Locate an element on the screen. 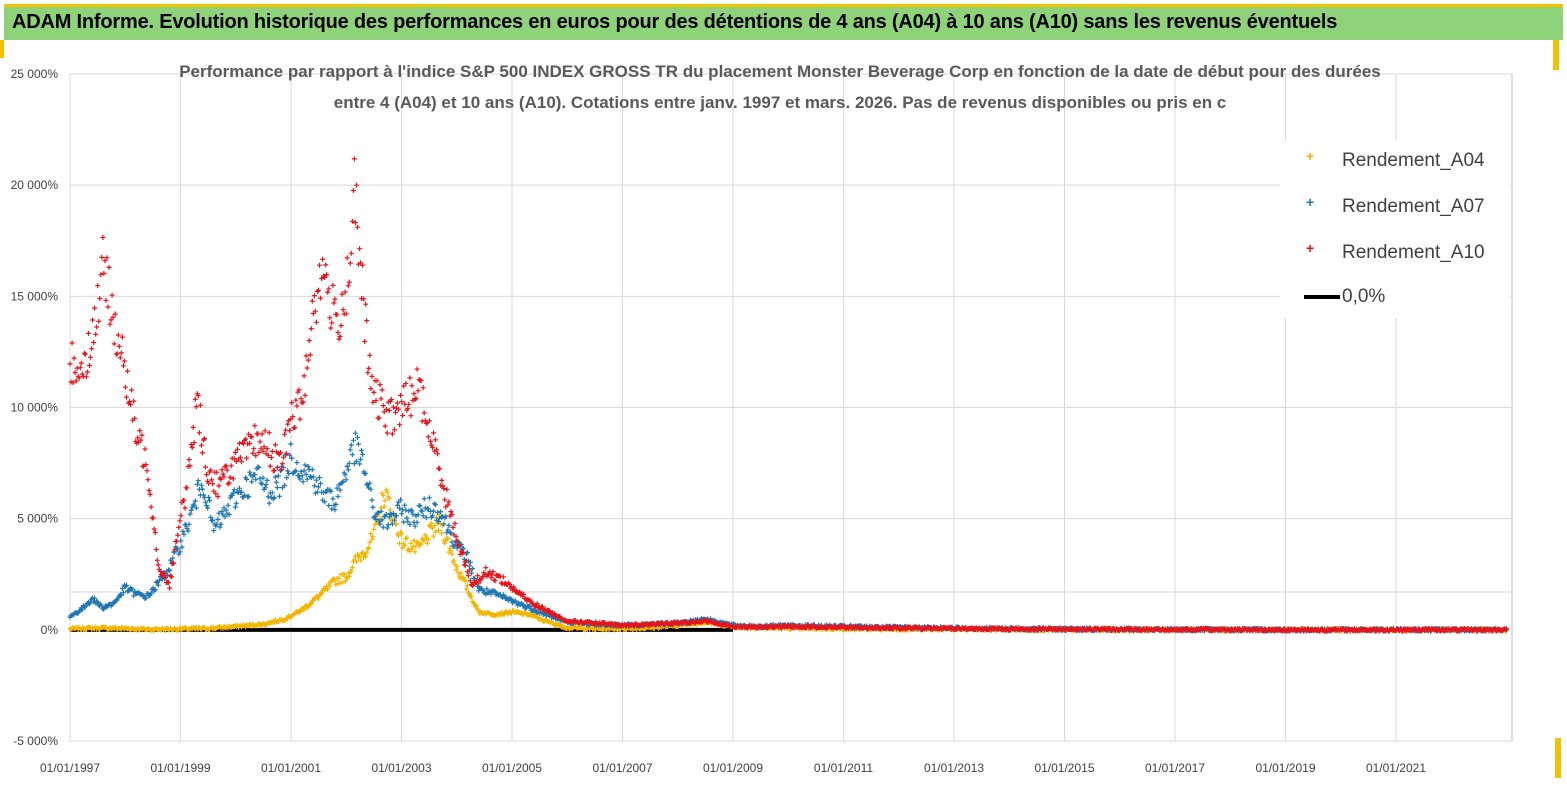 This screenshot has height=790, width=1567. legend-item-a07: + Rendement_A07 is located at coordinates (1395, 207).